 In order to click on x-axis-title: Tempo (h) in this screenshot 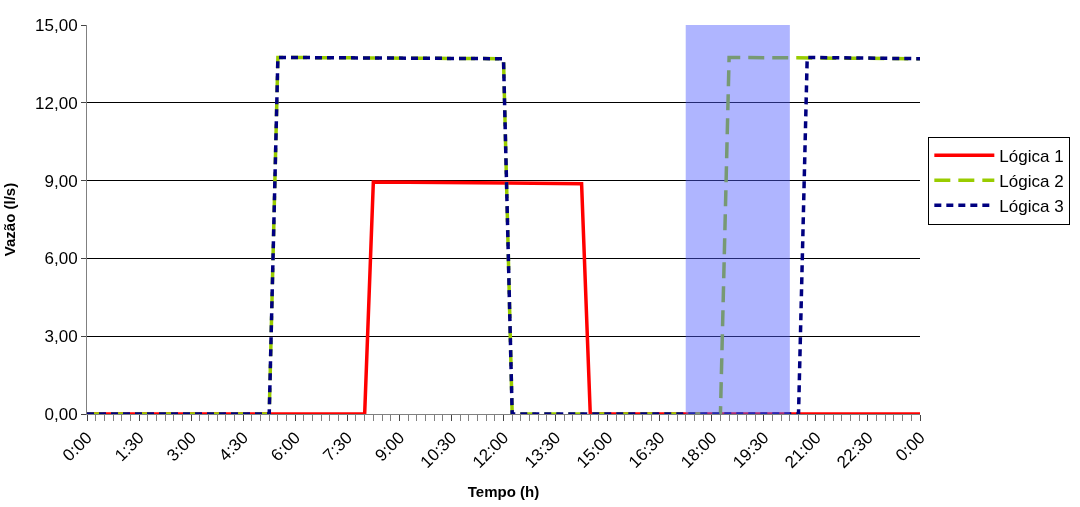, I will do `click(503, 491)`.